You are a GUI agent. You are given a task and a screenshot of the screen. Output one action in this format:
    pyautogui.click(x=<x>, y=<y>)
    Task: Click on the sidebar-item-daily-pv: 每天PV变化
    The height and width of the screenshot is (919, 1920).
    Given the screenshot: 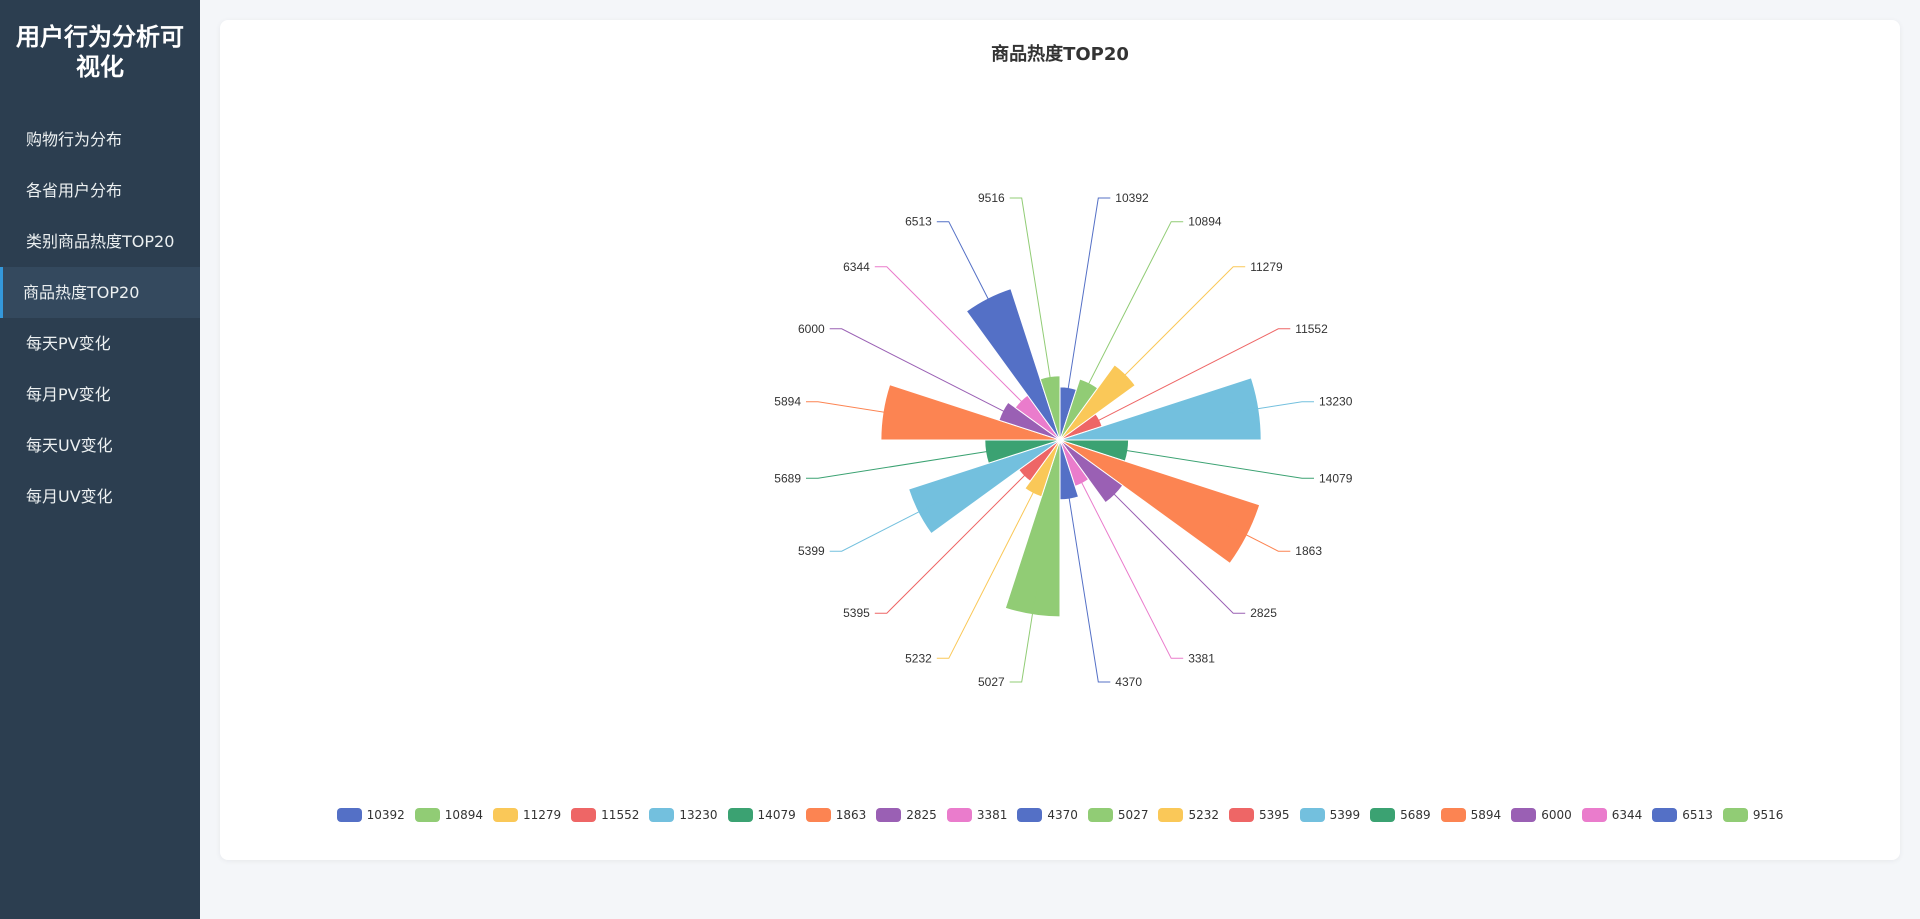 What is the action you would take?
    pyautogui.click(x=68, y=343)
    